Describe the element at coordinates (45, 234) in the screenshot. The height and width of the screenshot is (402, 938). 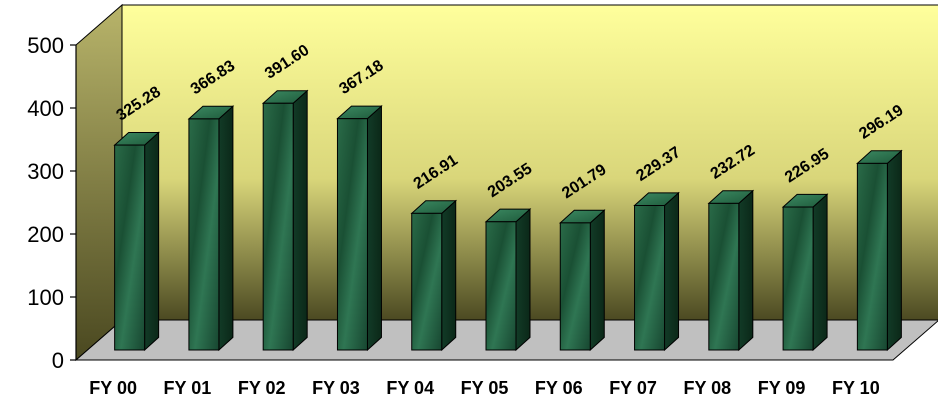
I see `y-tick-label: 200` at that location.